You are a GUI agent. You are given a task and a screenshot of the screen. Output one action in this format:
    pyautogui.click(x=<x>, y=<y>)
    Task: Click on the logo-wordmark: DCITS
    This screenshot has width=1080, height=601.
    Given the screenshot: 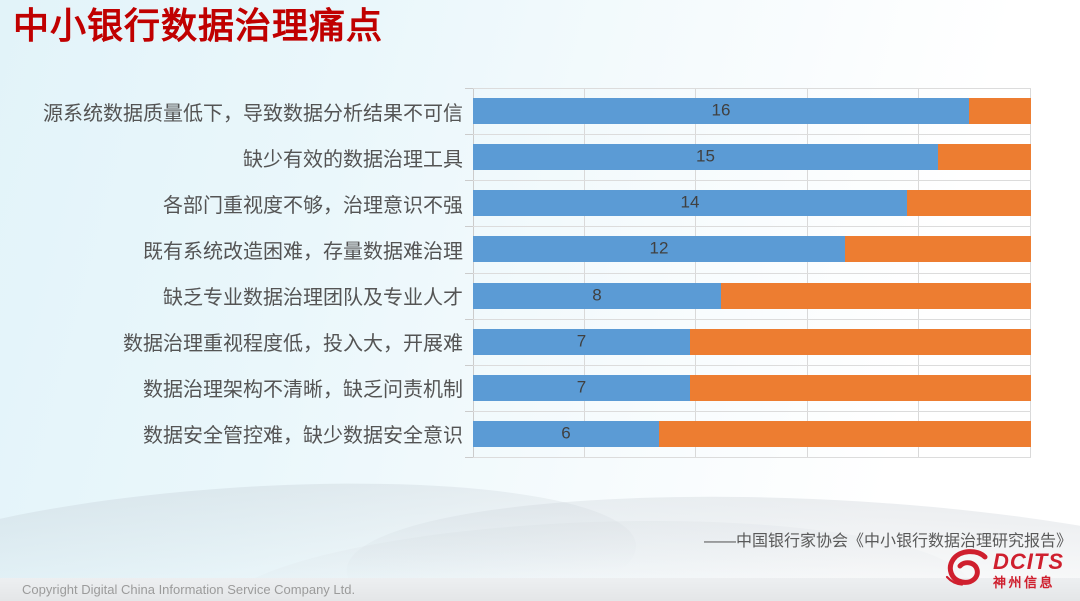 What is the action you would take?
    pyautogui.click(x=1028, y=561)
    